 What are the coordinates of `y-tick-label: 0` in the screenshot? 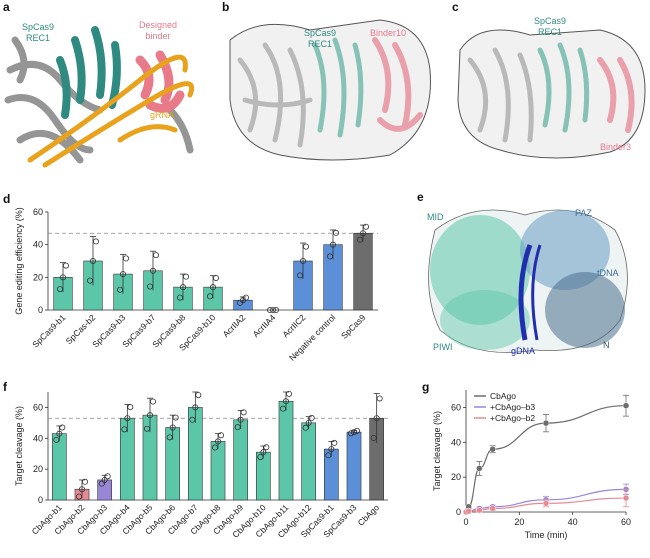 It's located at (40, 500).